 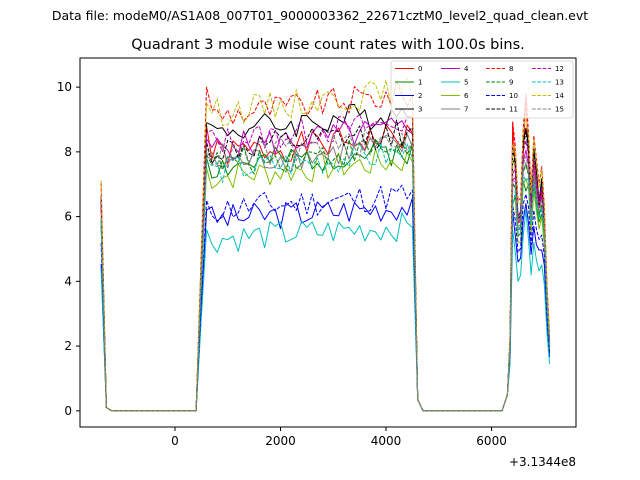 I want to click on legend-label-6: 6, so click(x=466, y=96).